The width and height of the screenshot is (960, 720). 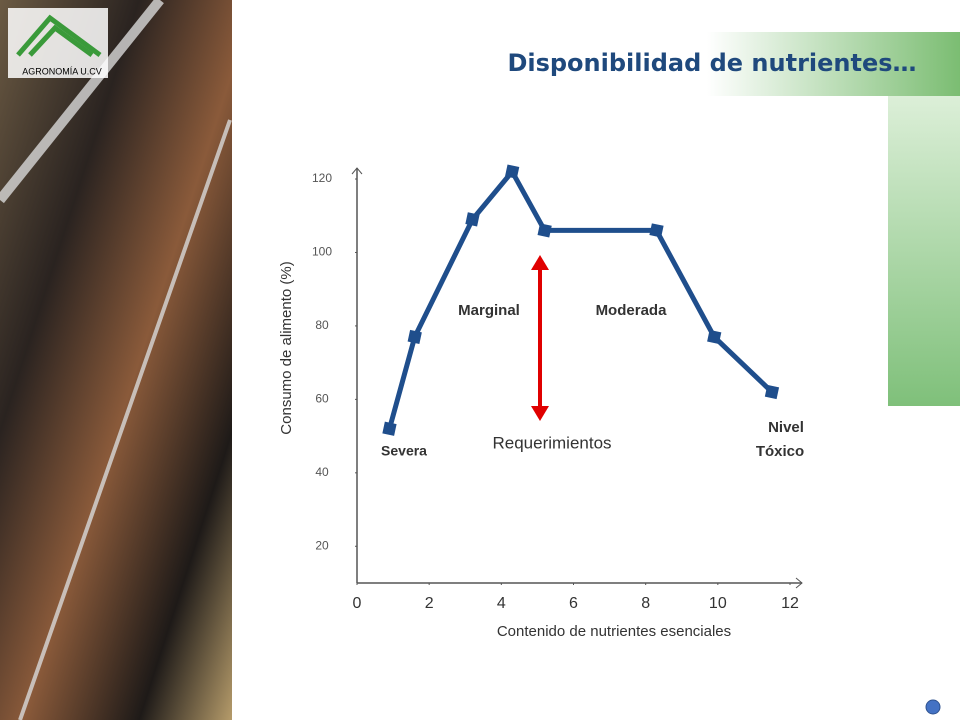 I want to click on nav-dot, so click(x=933, y=707).